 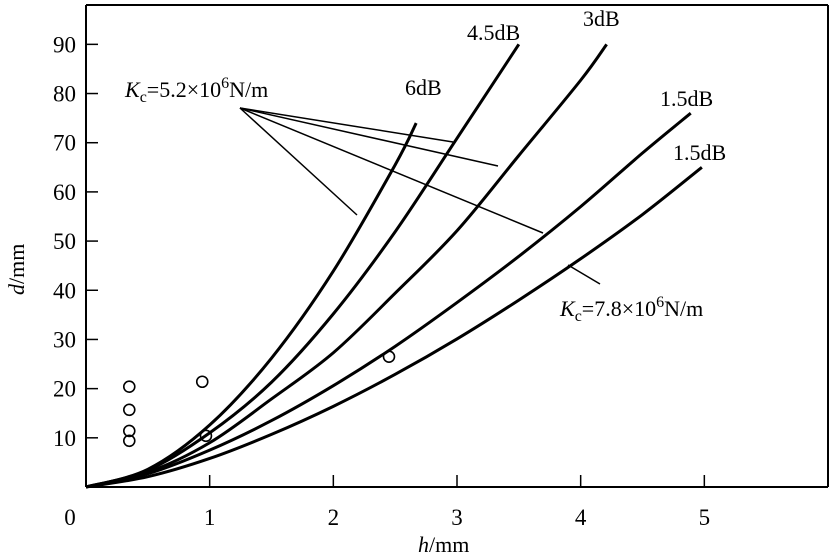 I want to click on y-label-var: d, so click(x=16, y=289).